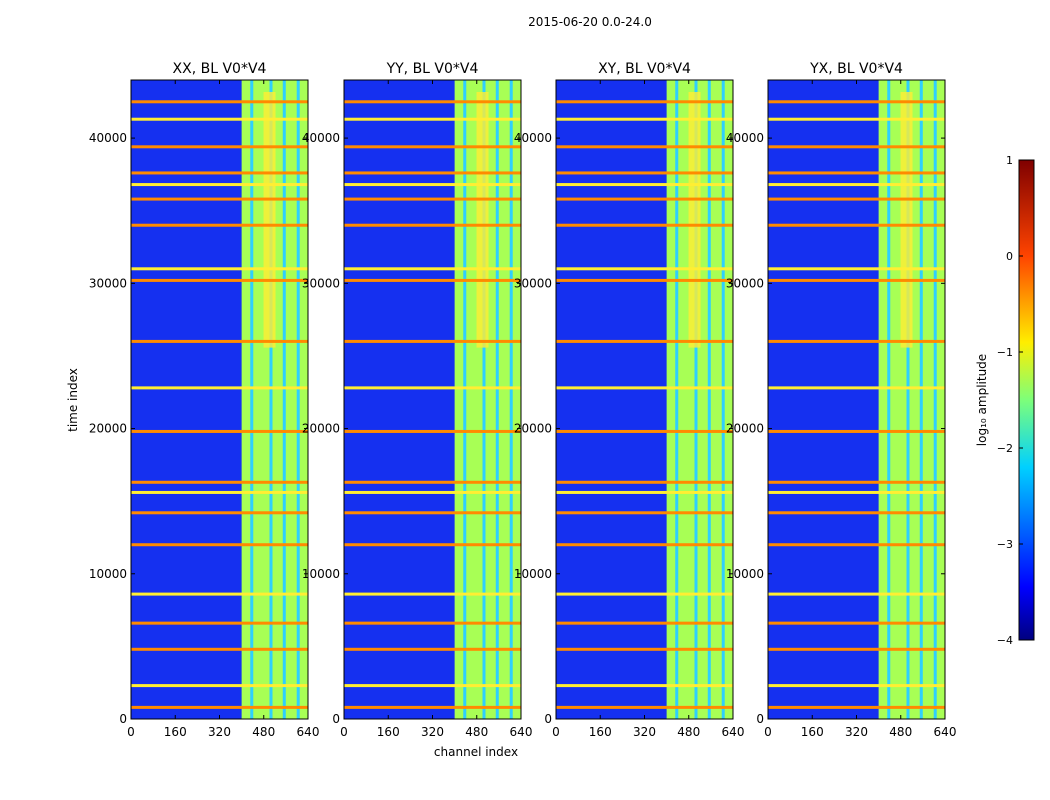  Describe the element at coordinates (1005, 400) in the screenshot. I see `colorbar: 1 0 −1 −2 −3 −4 log₁₀ amplitude` at that location.